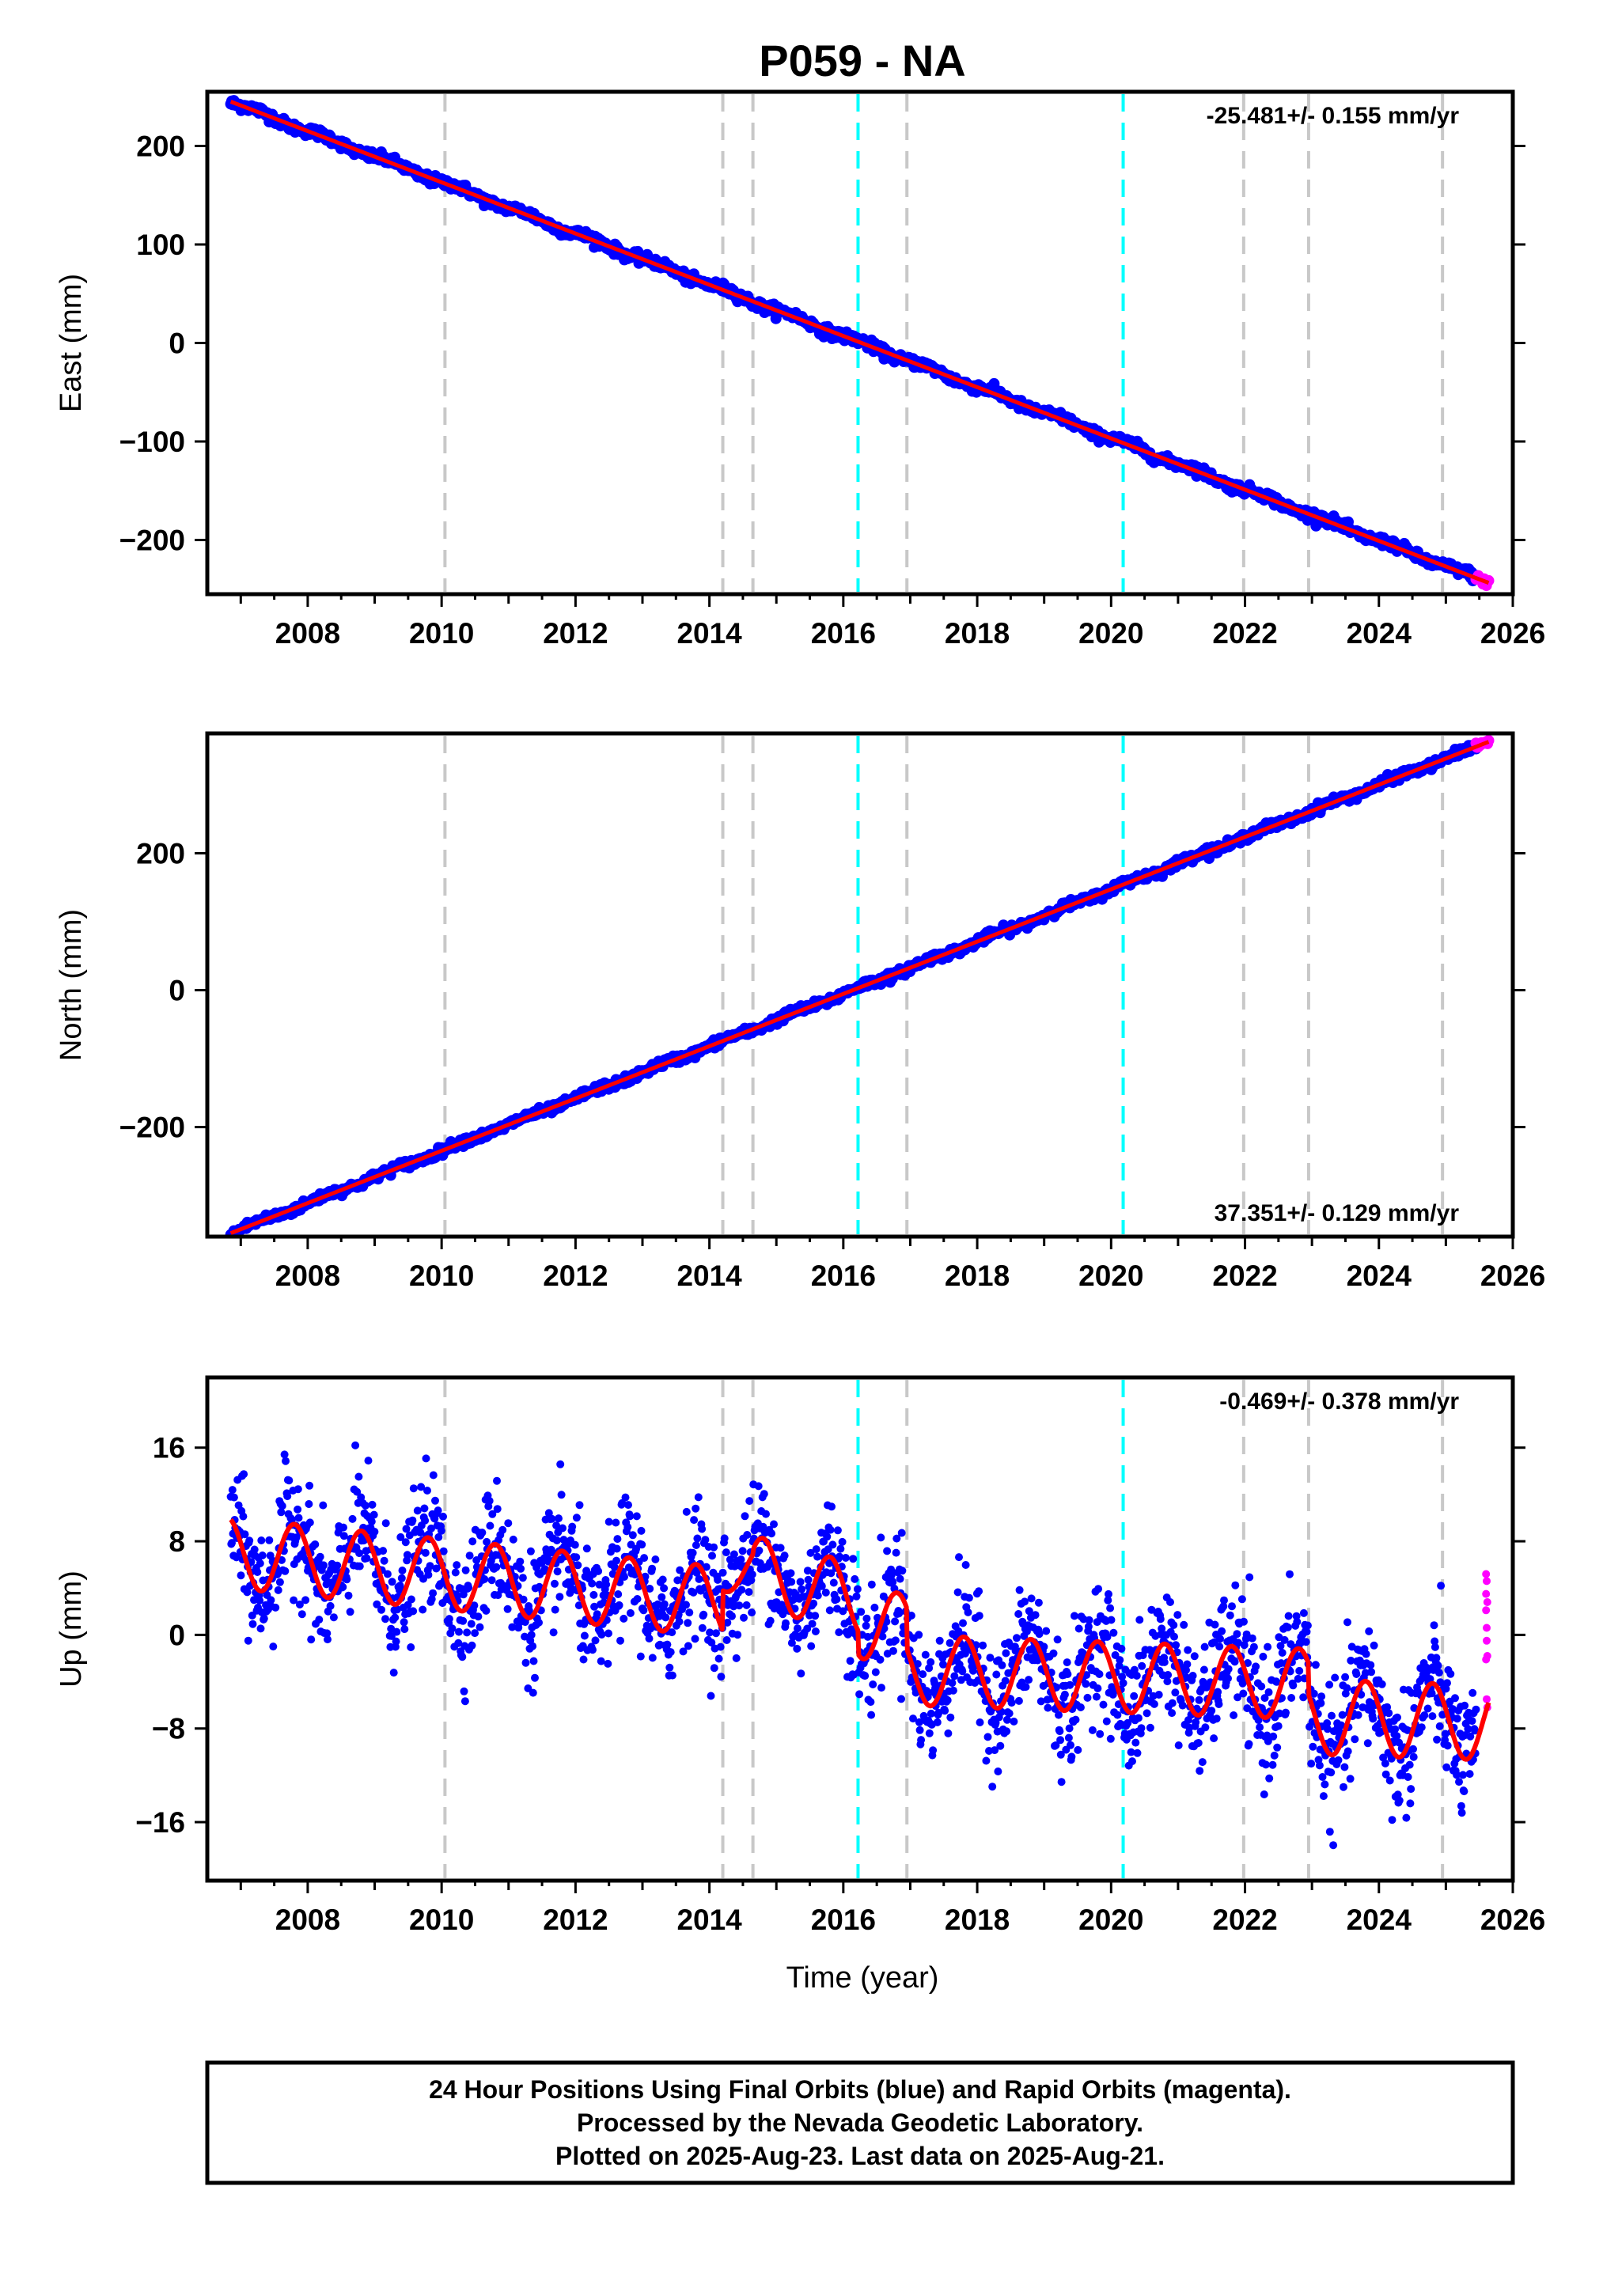 The height and width of the screenshot is (2296, 1603). Describe the element at coordinates (169, 1448) in the screenshot. I see `y-tick-label: 16` at that location.